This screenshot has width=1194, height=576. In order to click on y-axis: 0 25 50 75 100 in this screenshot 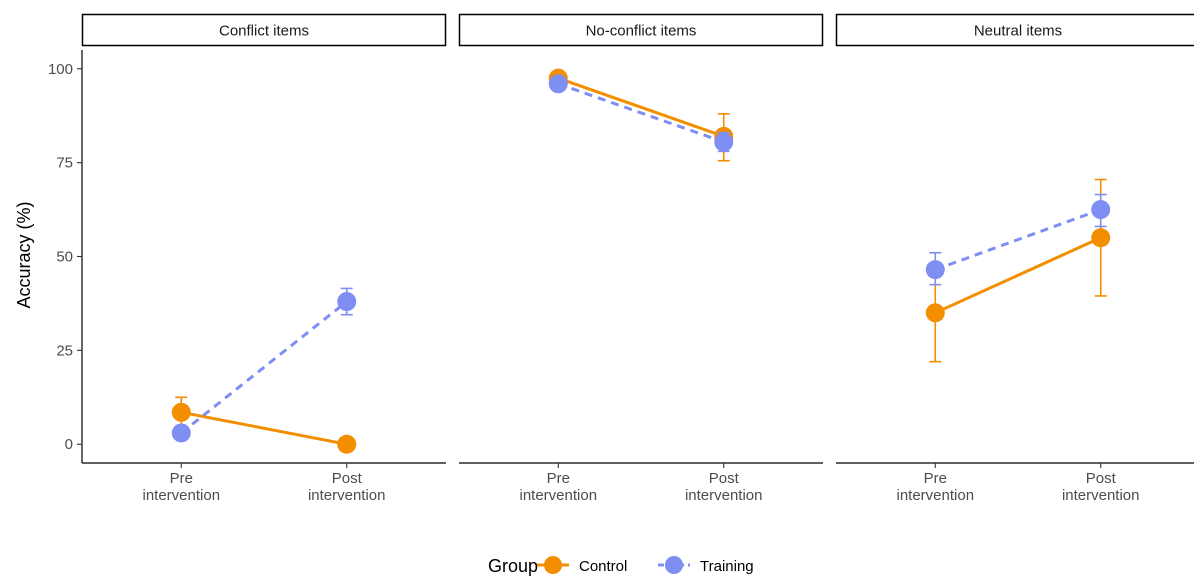, I will do `click(65, 256)`.